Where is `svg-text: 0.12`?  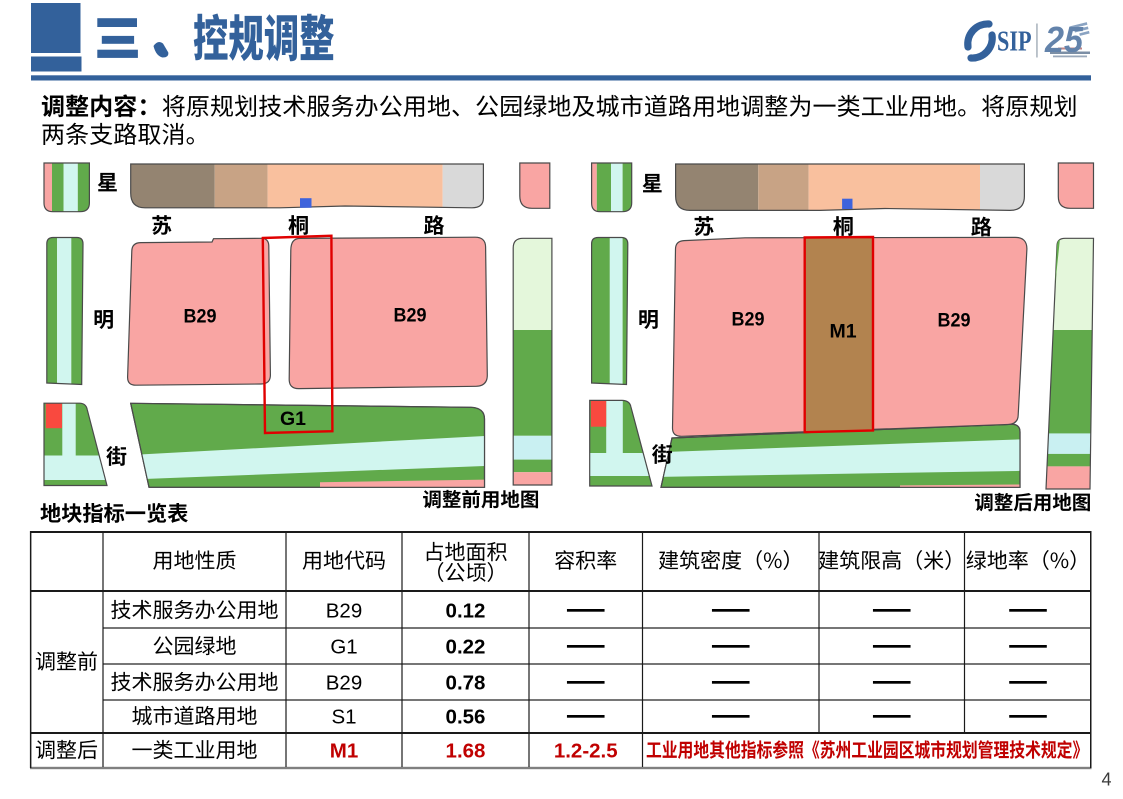
svg-text: 0.12 is located at coordinates (466, 611).